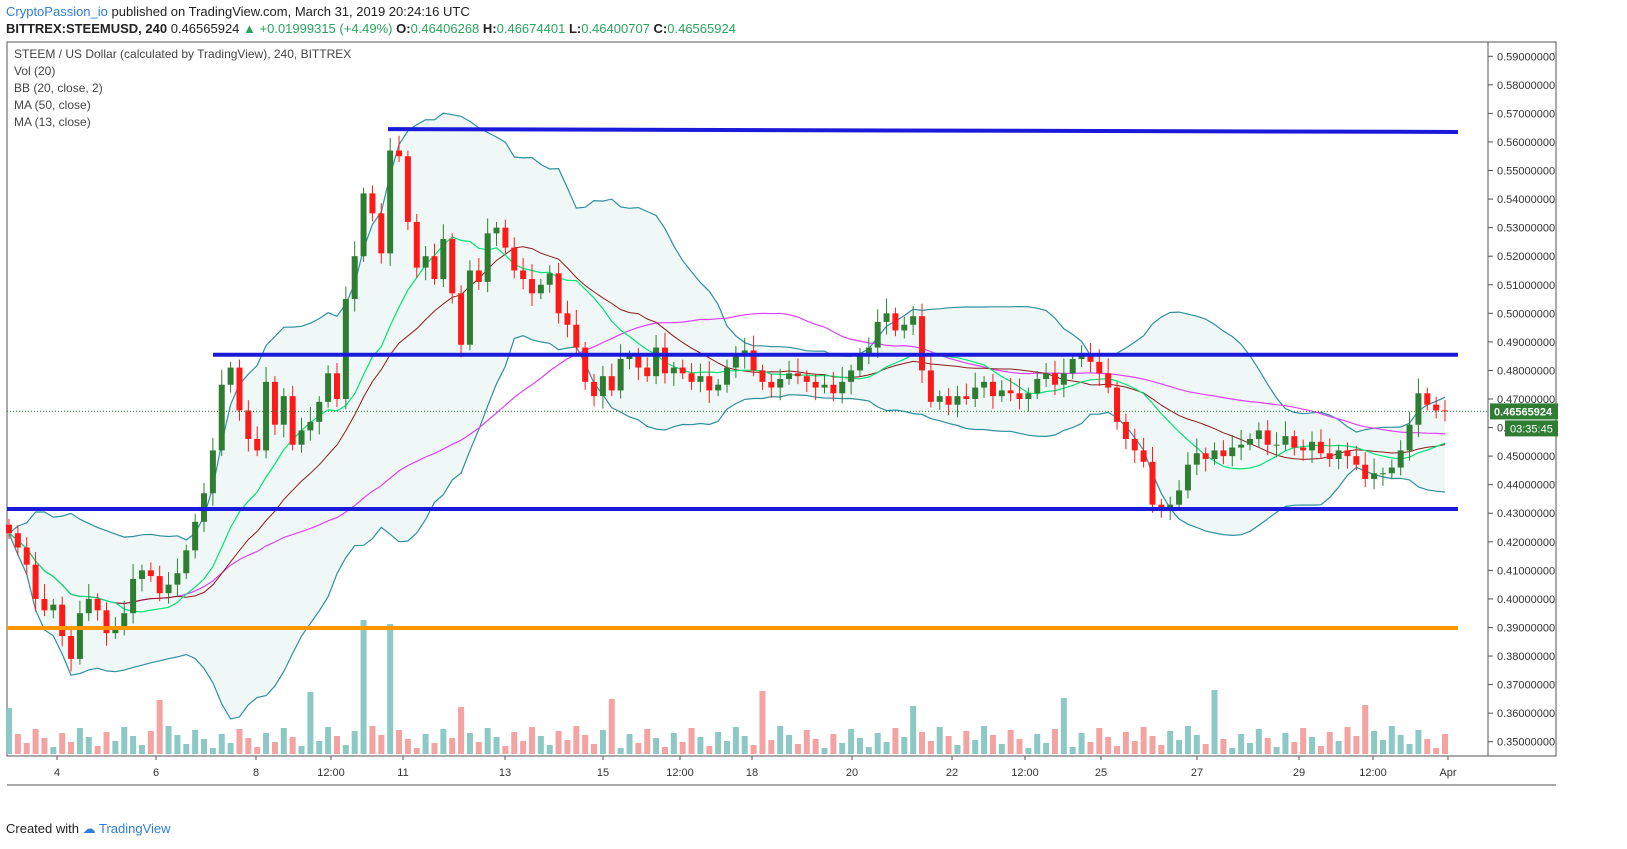  Describe the element at coordinates (402, 773) in the screenshot. I see `x-tick-label: 11` at that location.